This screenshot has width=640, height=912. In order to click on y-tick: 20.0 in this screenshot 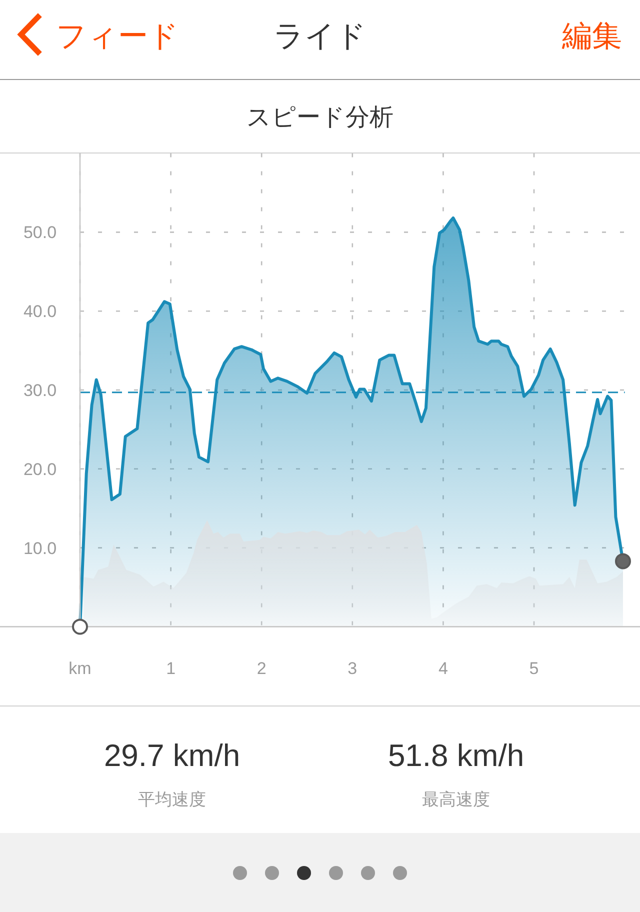, I will do `click(40, 469)`.